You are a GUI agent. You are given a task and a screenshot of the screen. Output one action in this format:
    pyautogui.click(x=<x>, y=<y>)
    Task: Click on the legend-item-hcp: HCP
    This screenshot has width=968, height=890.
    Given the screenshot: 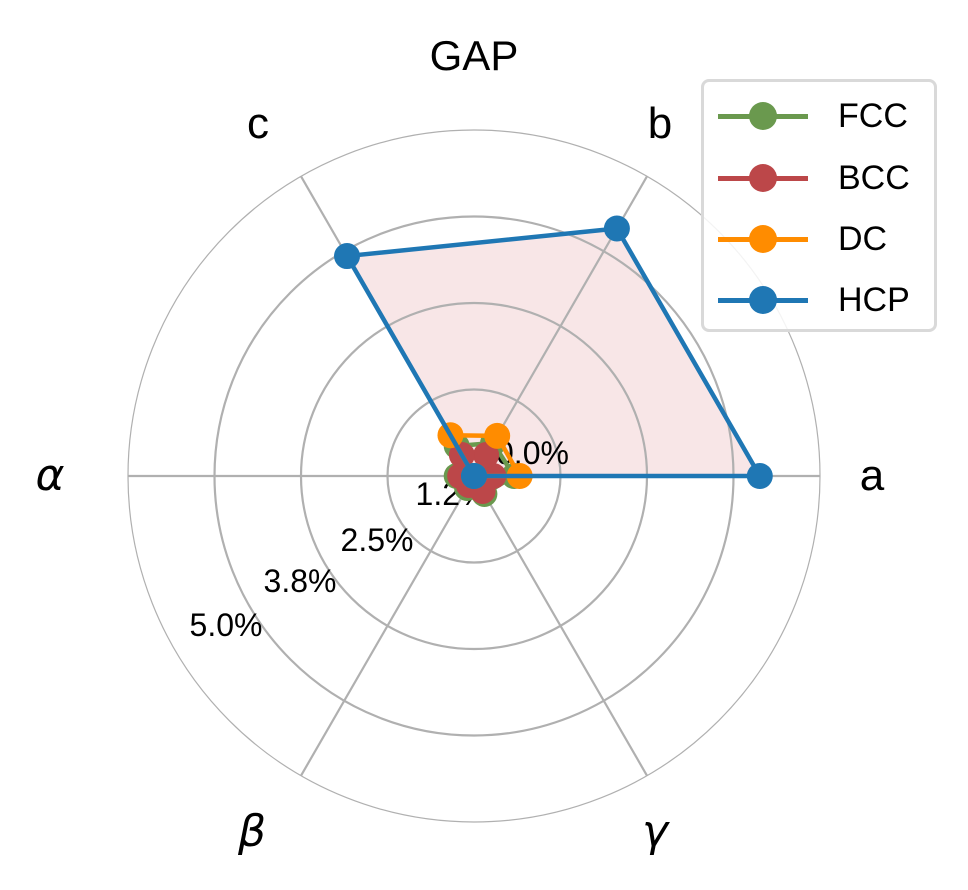 What is the action you would take?
    pyautogui.click(x=819, y=300)
    